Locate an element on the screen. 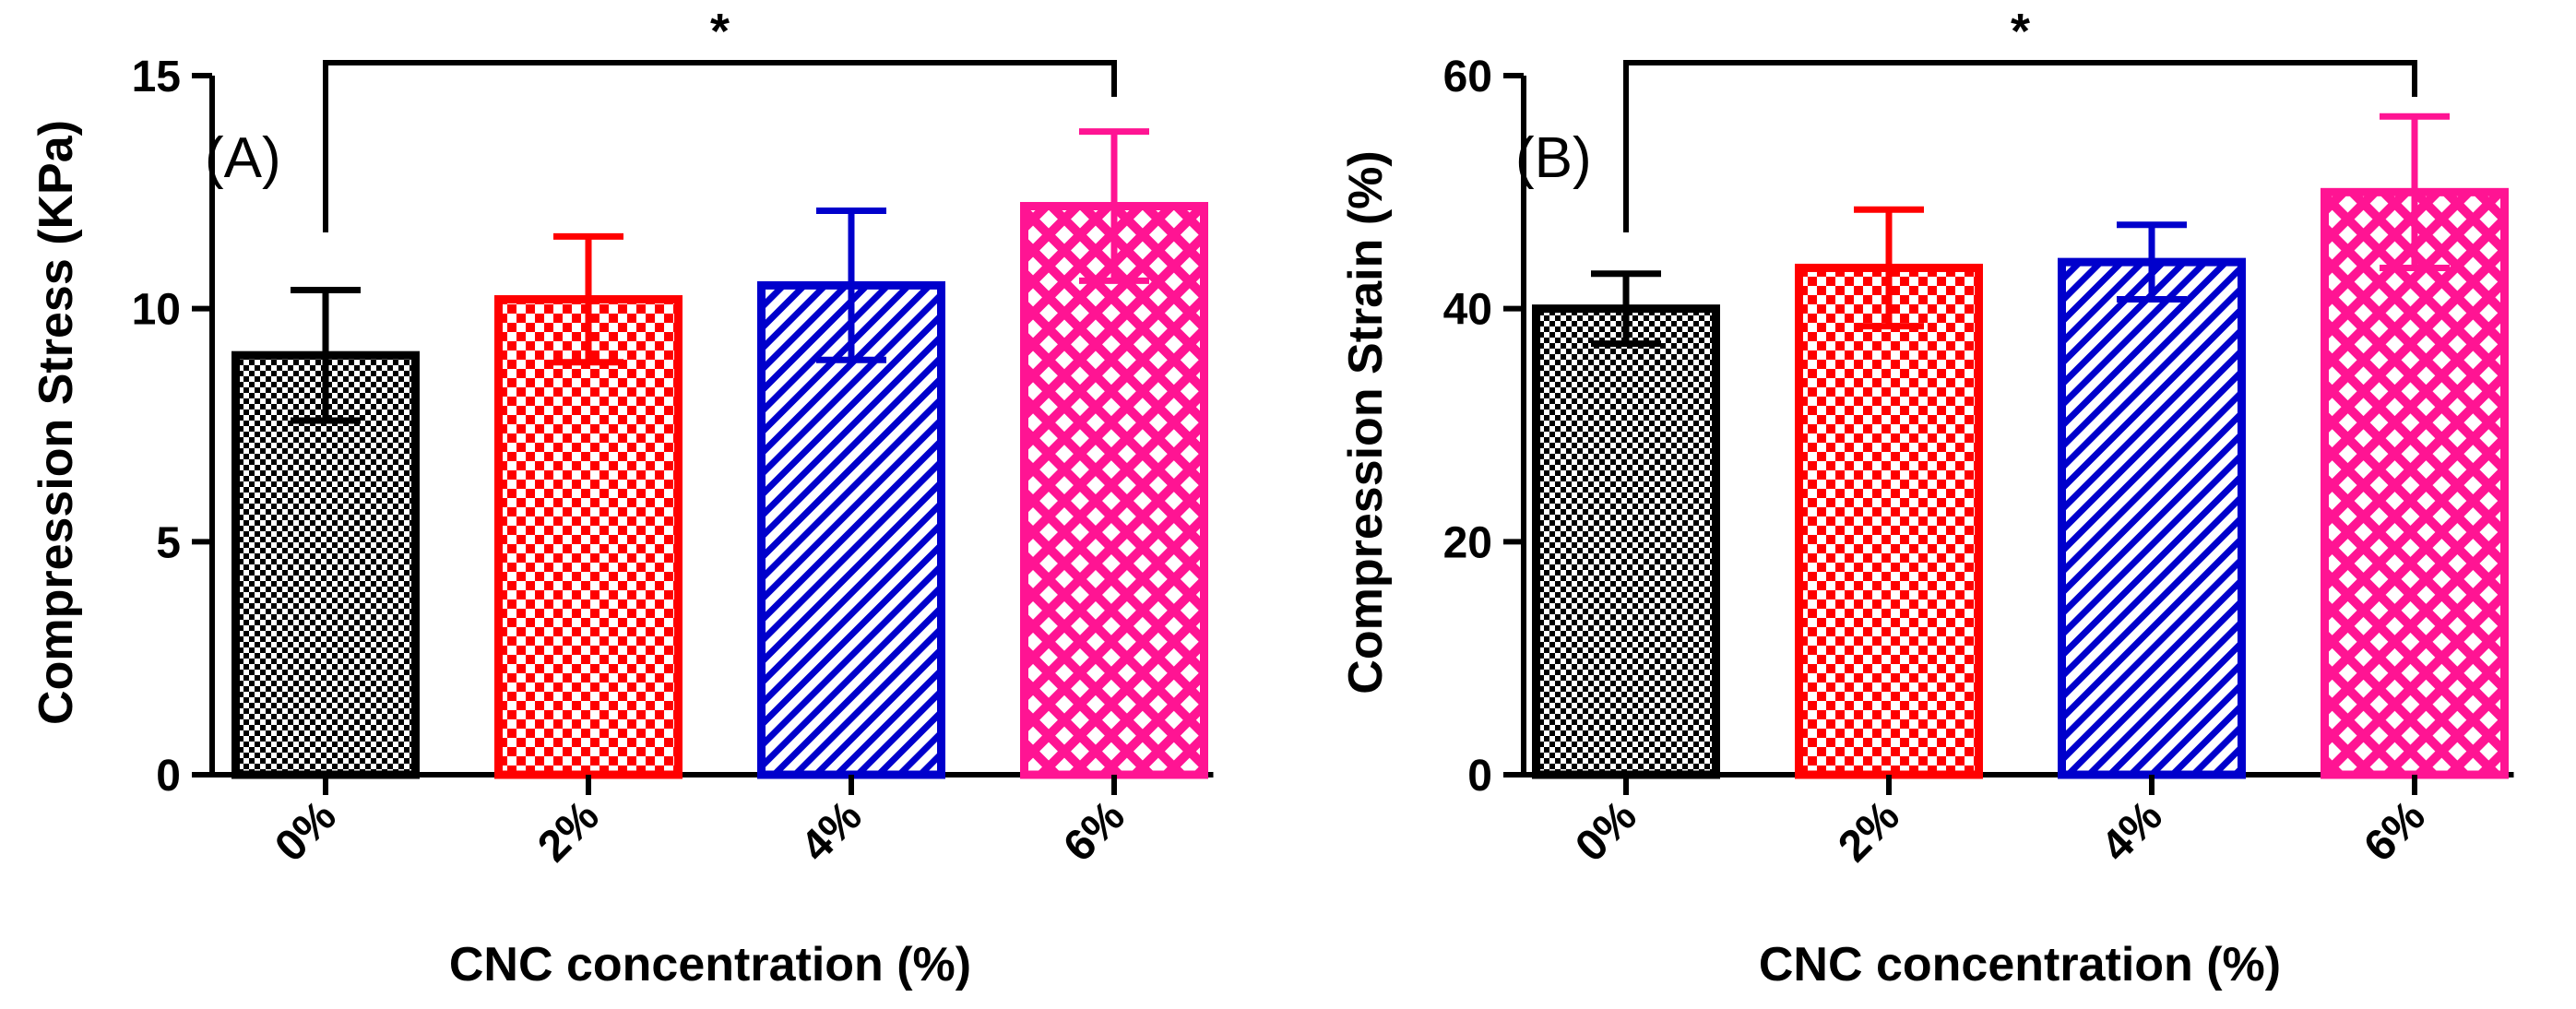 The width and height of the screenshot is (2576, 1009). y-tick-label: 20 is located at coordinates (1468, 542).